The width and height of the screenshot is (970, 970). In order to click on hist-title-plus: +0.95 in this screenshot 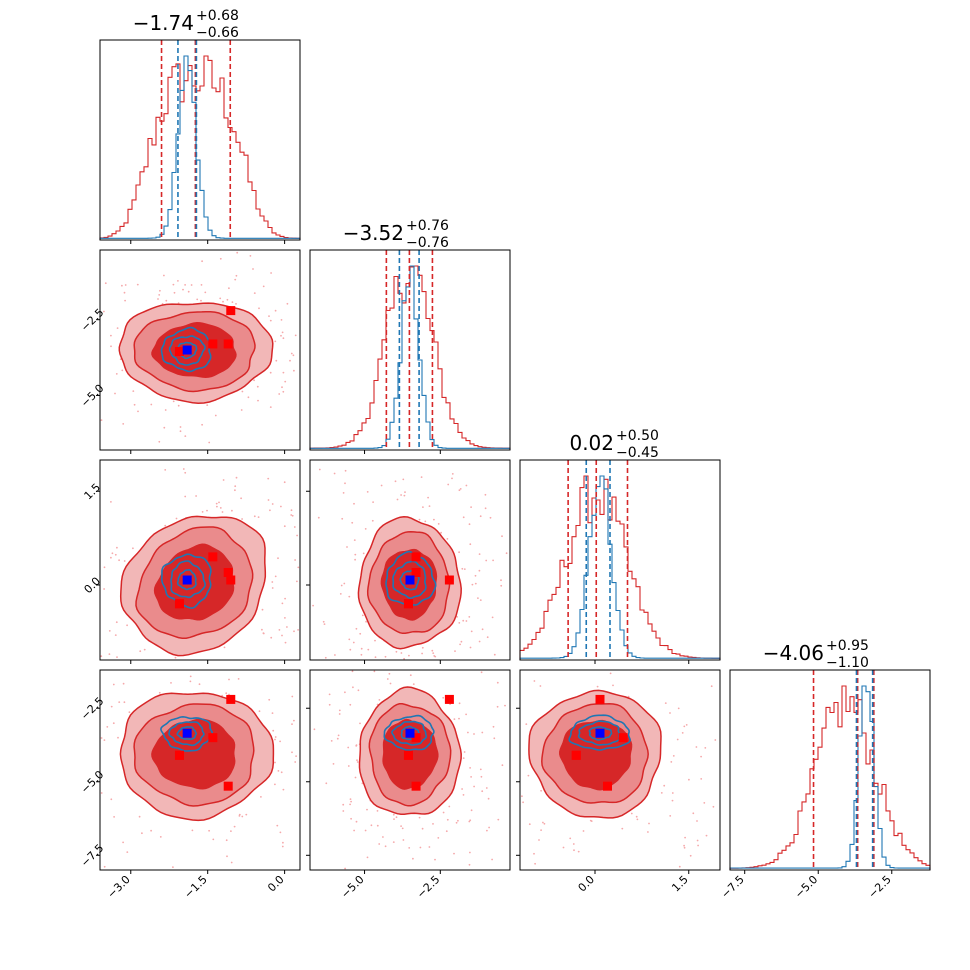, I will do `click(847, 646)`.